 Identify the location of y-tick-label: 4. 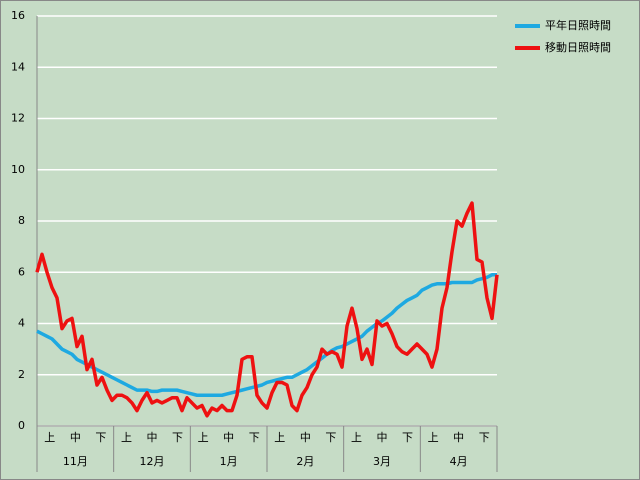
(21, 323).